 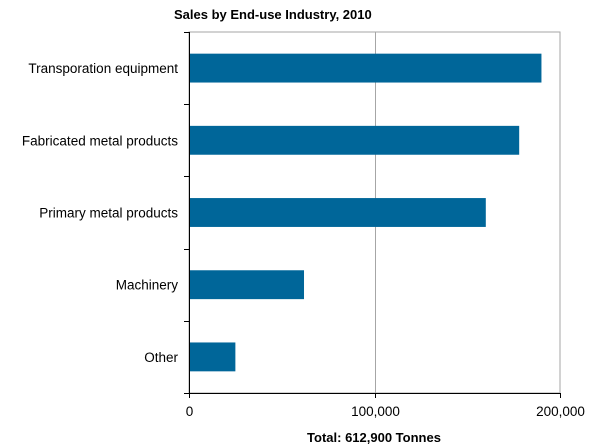 I want to click on x-axis-label: Total: 612,900 Tonnes, so click(x=374, y=437).